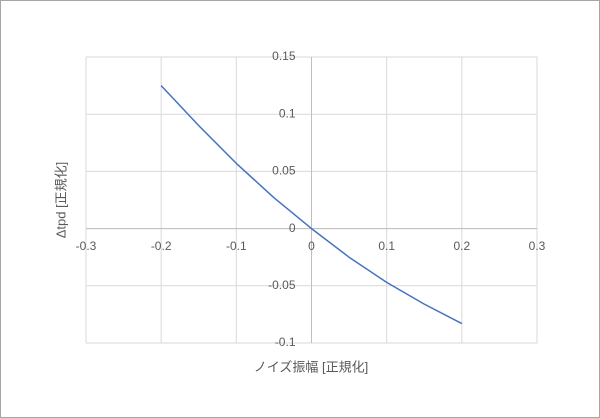  What do you see at coordinates (236, 246) in the screenshot?
I see `x-tick-label: -0.1` at bounding box center [236, 246].